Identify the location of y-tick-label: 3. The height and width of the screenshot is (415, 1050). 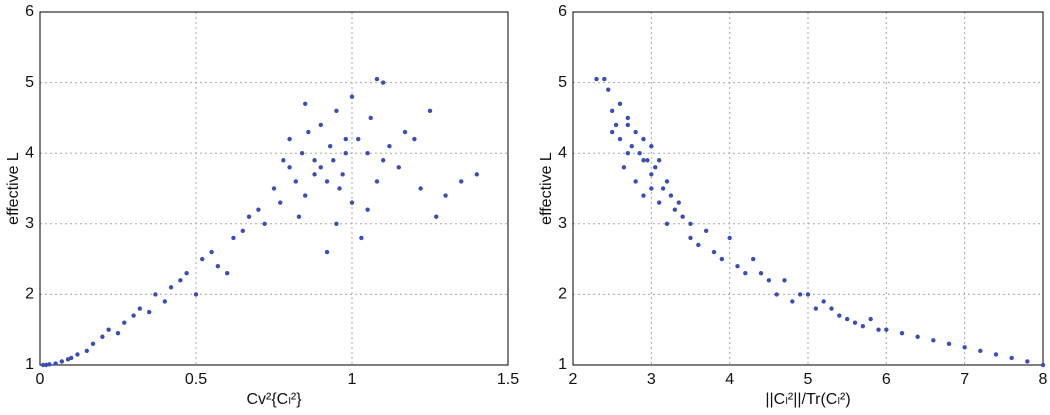
(29, 223).